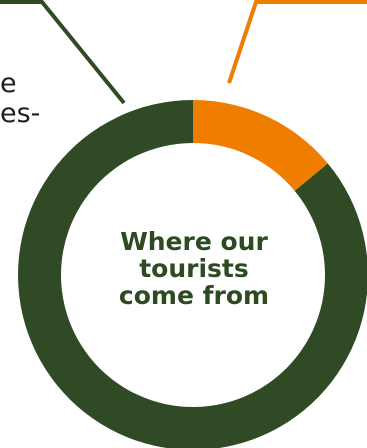  Describe the element at coordinates (194, 241) in the screenshot. I see `chart-title-line-1: Where our` at that location.